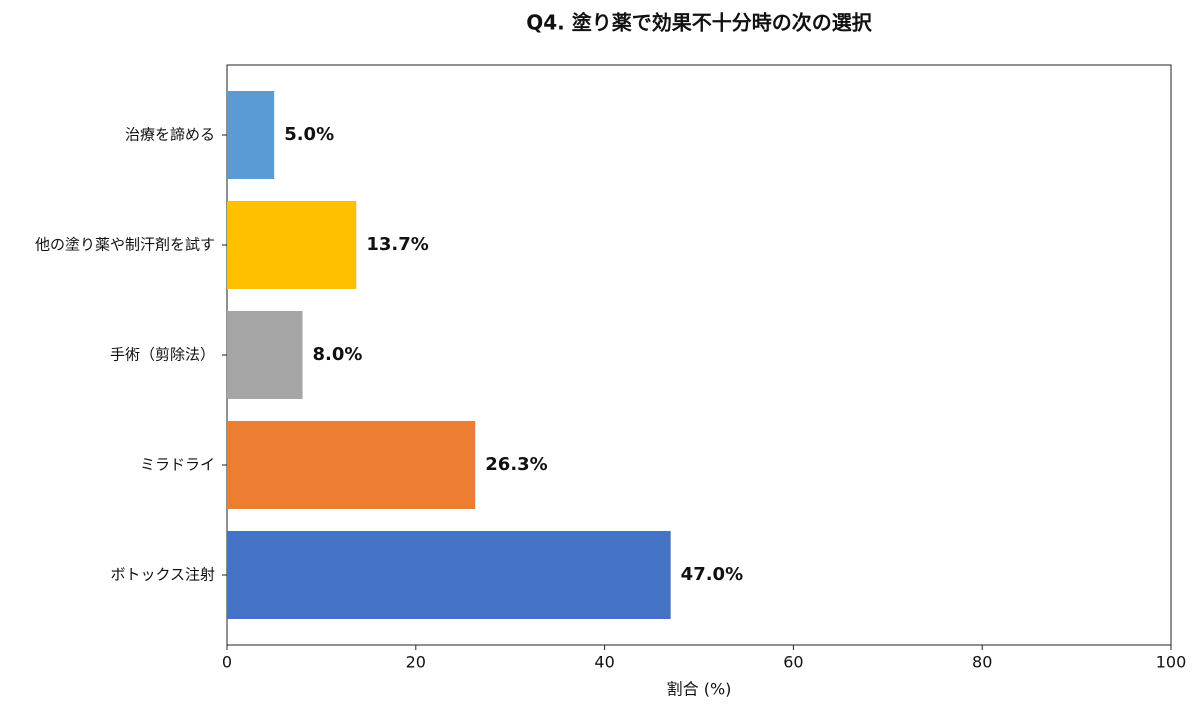  I want to click on x-tick-label: 20, so click(416, 662).